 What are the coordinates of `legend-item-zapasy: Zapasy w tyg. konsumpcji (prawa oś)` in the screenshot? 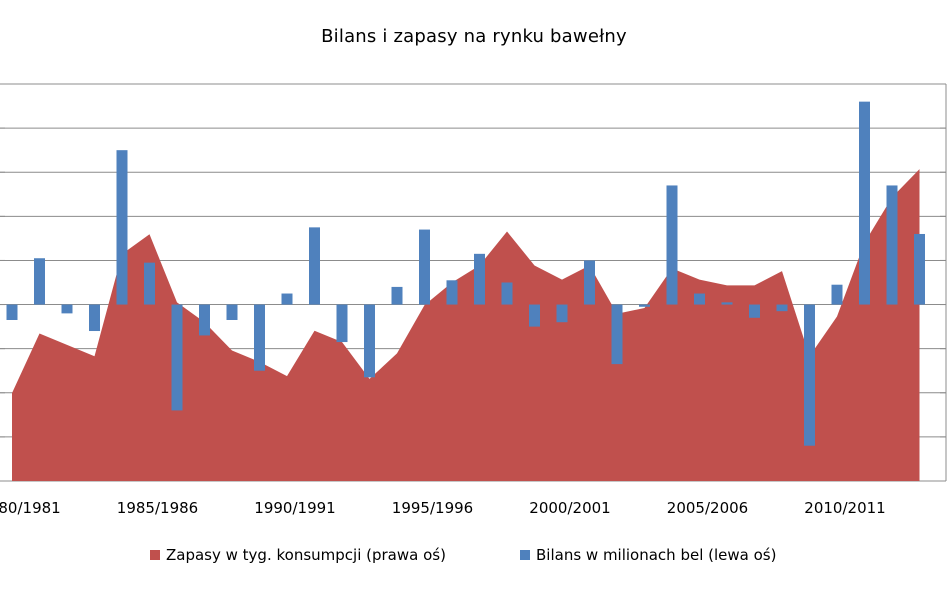 It's located at (298, 555).